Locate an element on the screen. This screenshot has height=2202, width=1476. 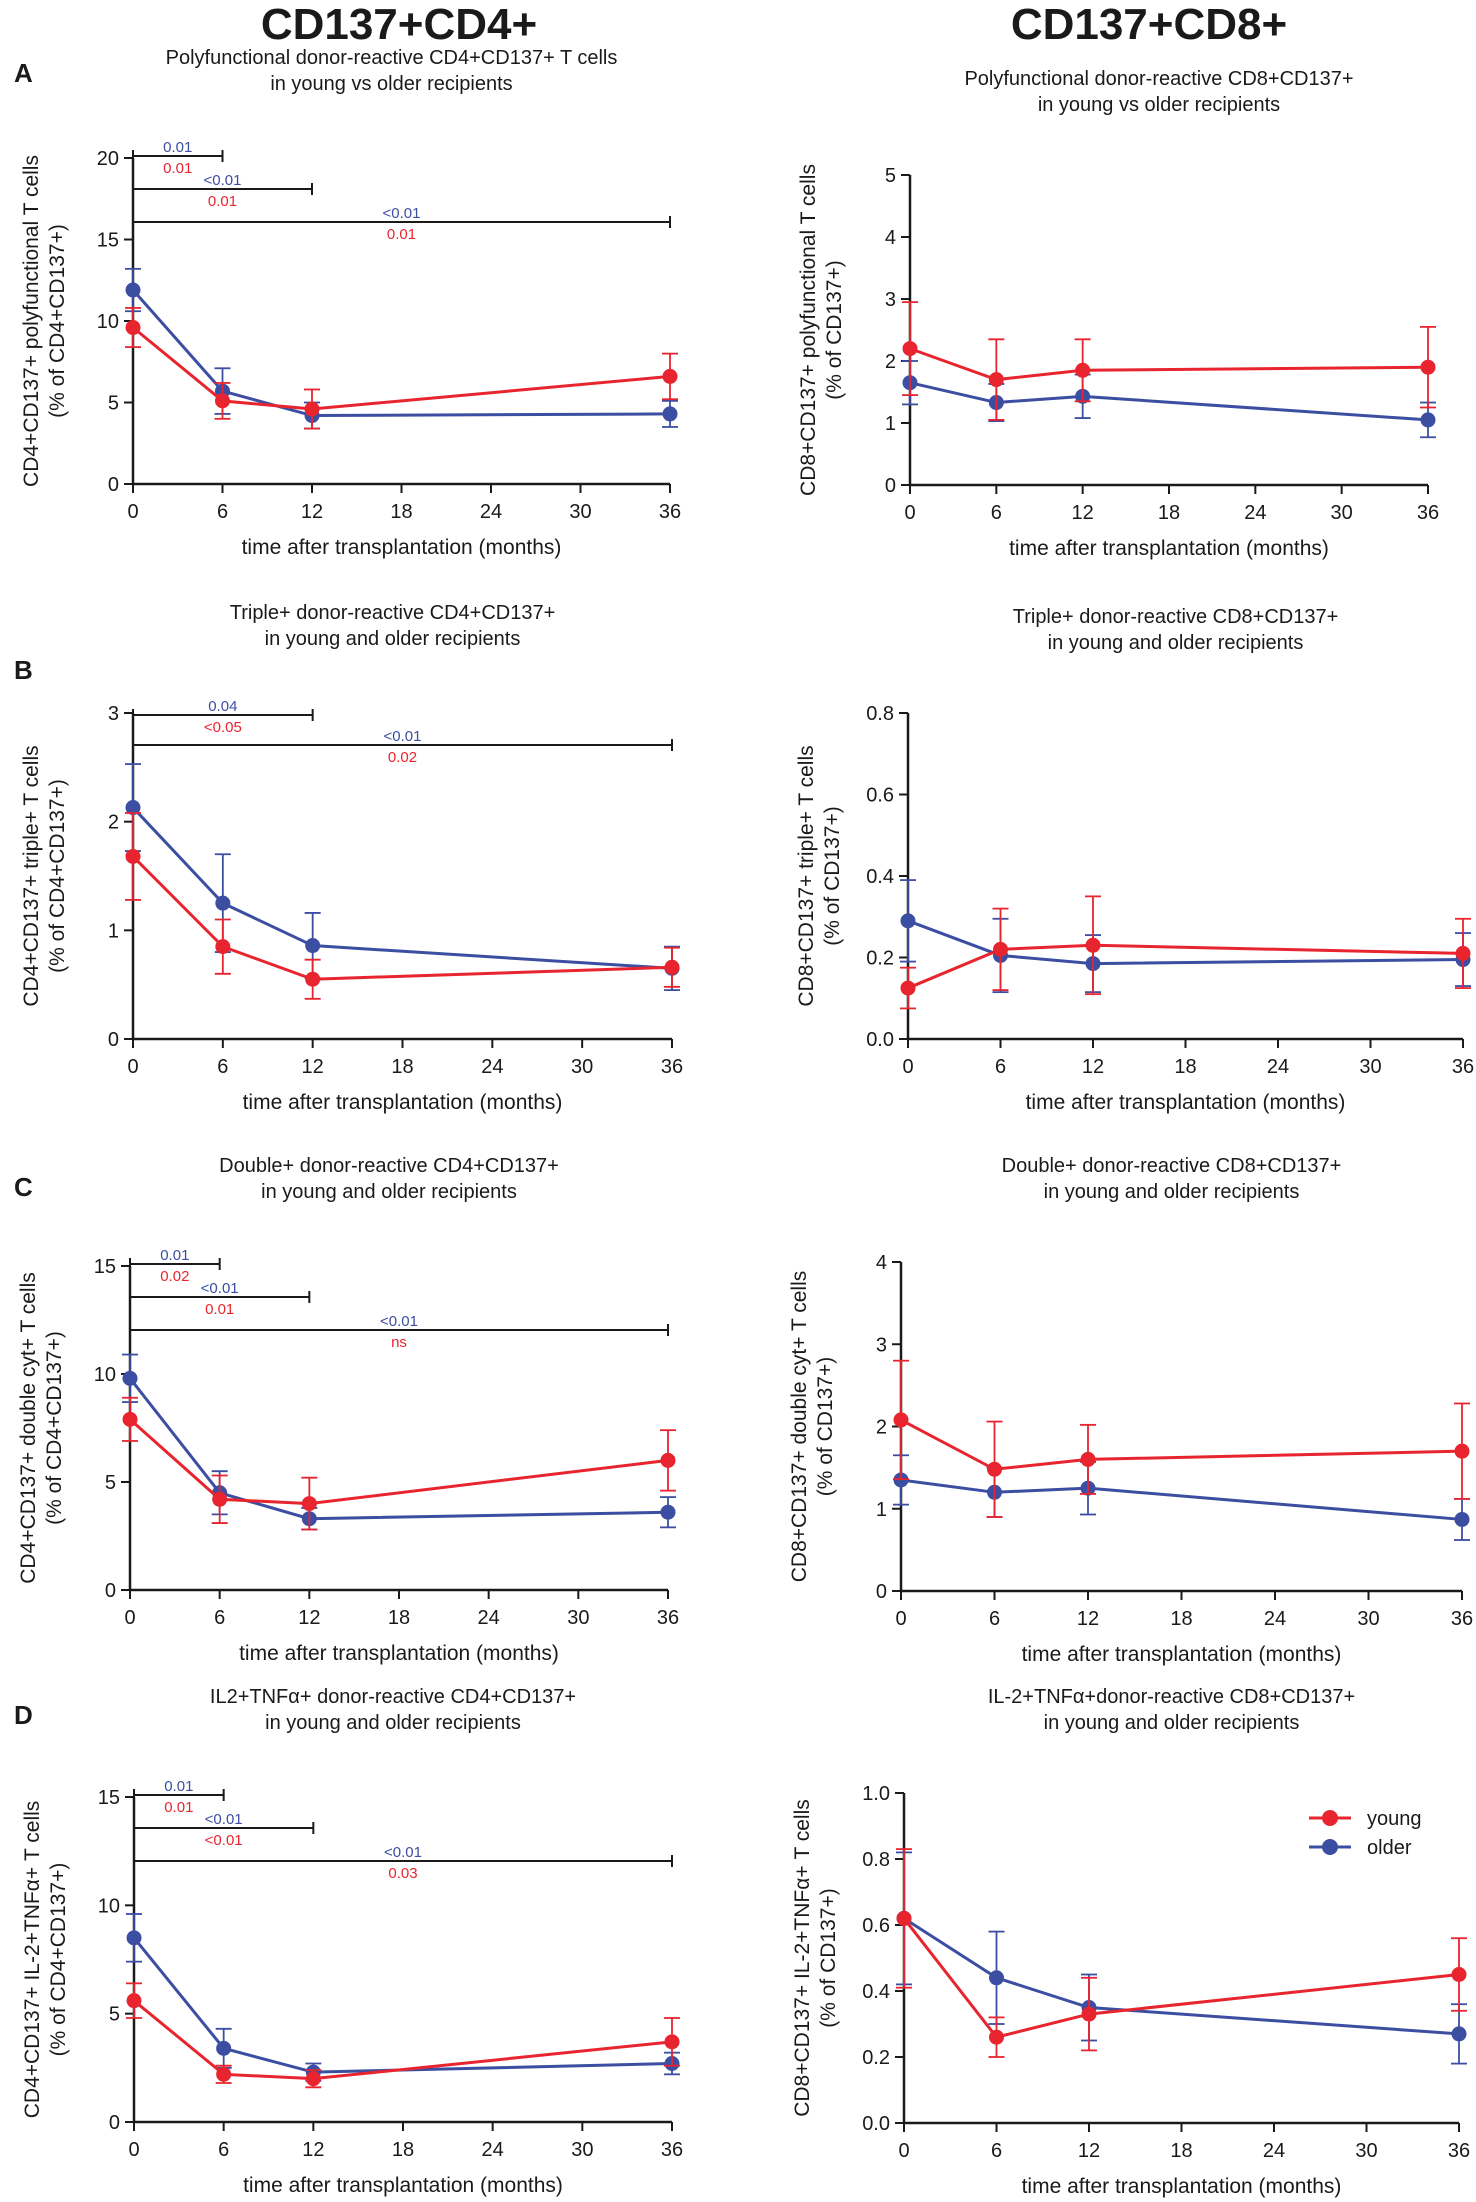
p-value-older: 0.01 is located at coordinates (178, 1786).